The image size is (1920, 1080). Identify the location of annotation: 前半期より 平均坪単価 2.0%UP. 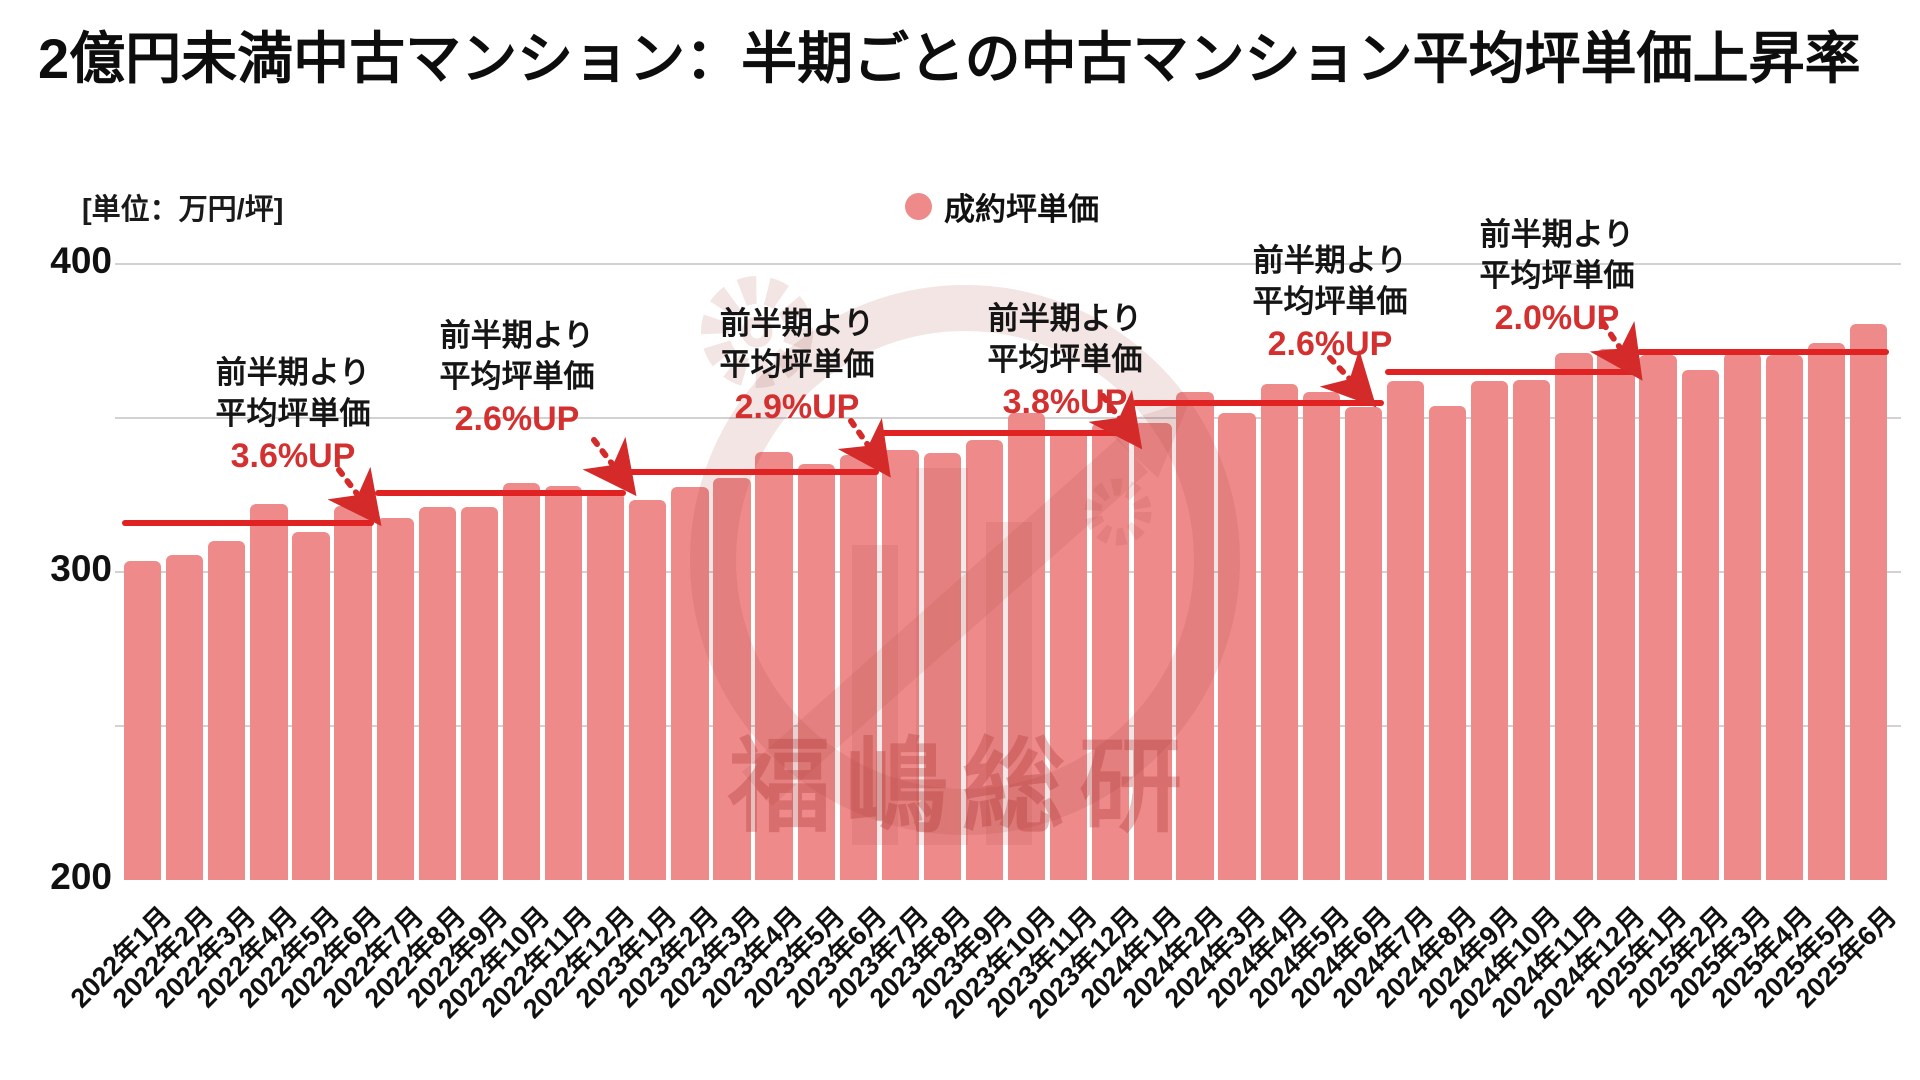
(1557, 277).